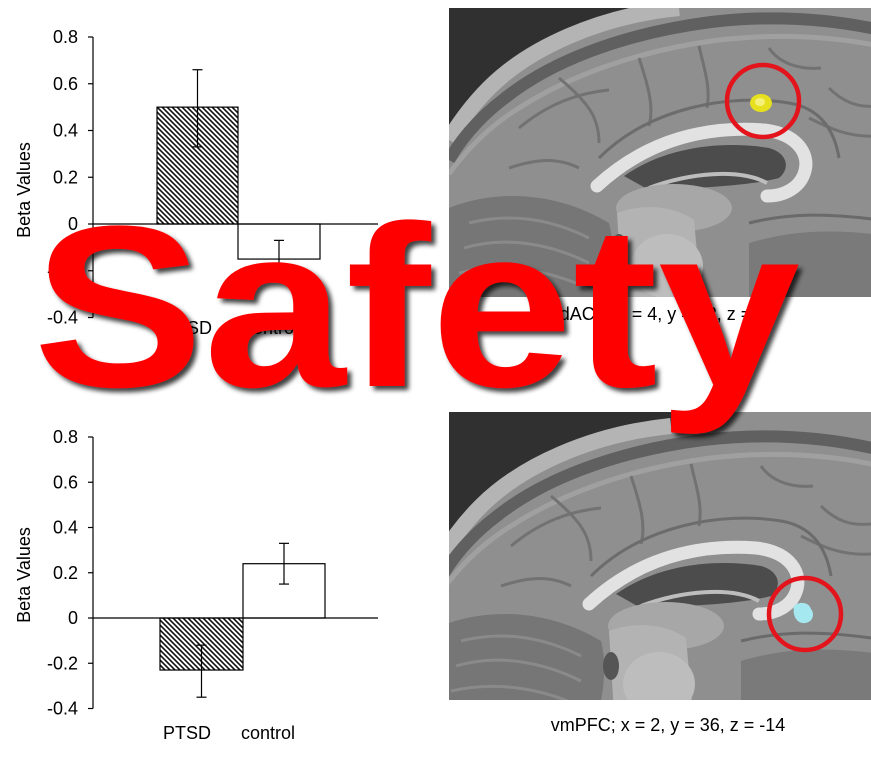 Image resolution: width=871 pixels, height=775 pixels. Describe the element at coordinates (668, 725) in the screenshot. I see `brain-image-caption: vmPFC; x = 2, y = 36, z = -14` at that location.